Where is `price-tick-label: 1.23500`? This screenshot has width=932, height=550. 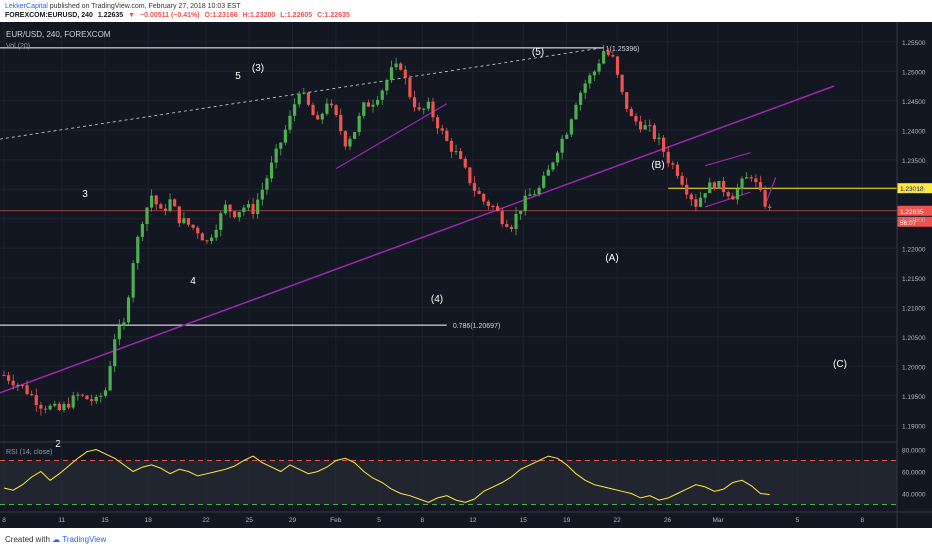 price-tick-label: 1.23500 is located at coordinates (914, 161).